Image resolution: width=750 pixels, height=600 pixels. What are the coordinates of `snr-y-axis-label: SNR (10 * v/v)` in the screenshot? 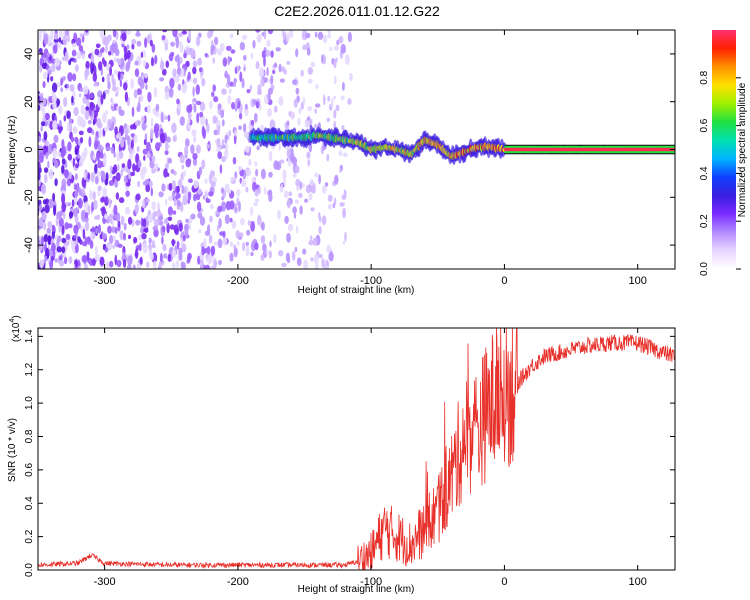 It's located at (12, 450).